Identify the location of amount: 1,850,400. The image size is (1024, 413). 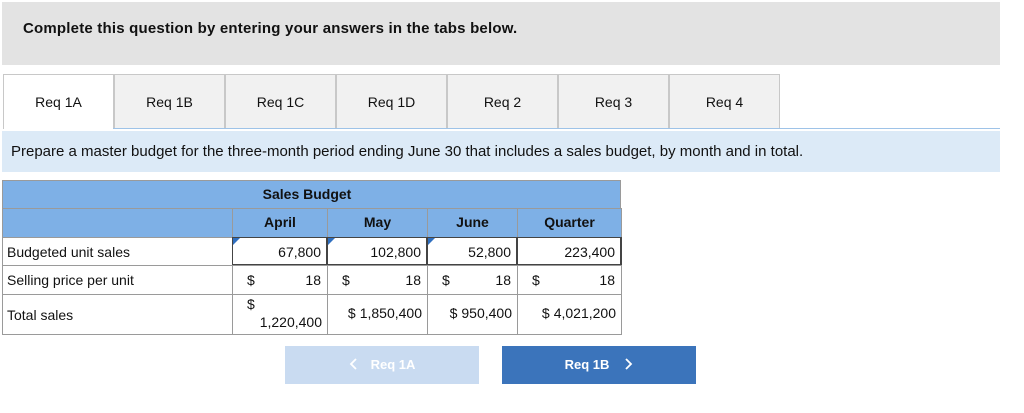
(390, 313).